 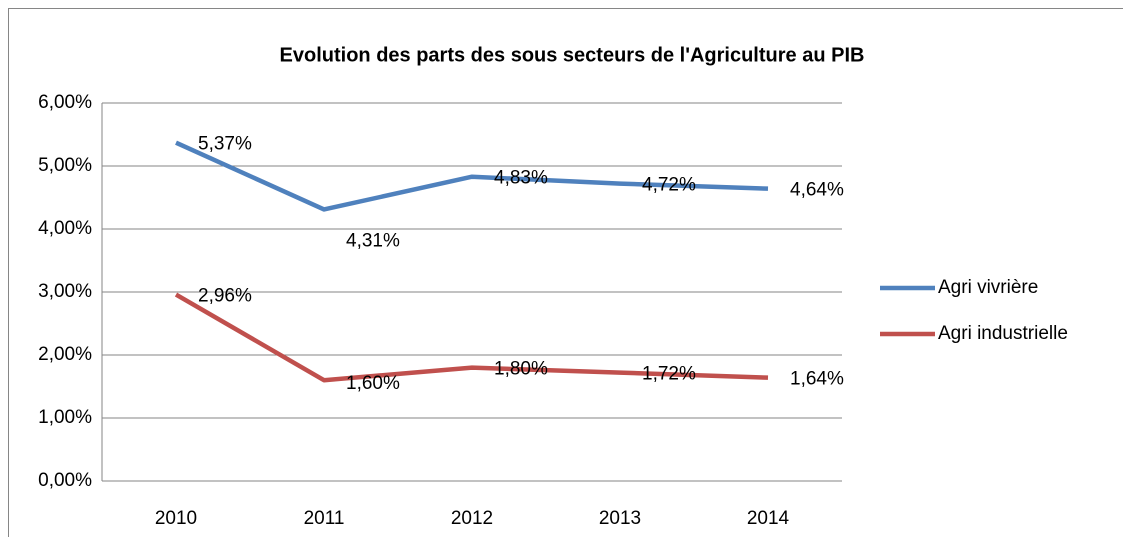 What do you see at coordinates (373, 383) in the screenshot?
I see `data-label: 1,60%` at bounding box center [373, 383].